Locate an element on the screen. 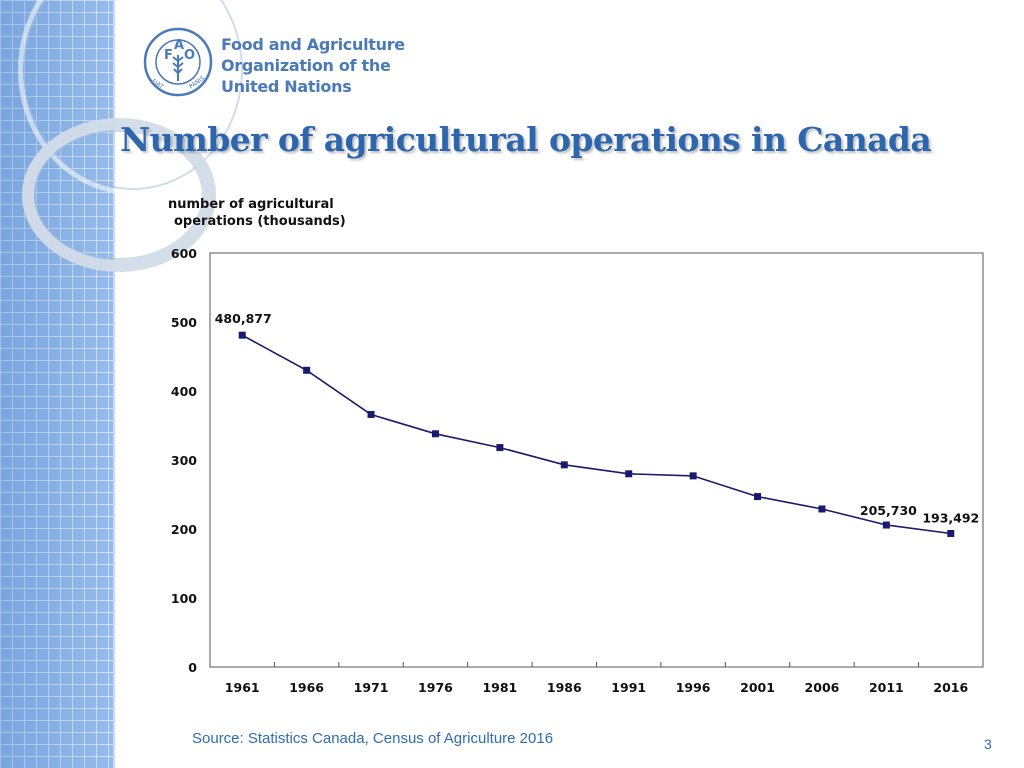  y-tick-label-200: 200 is located at coordinates (184, 529).